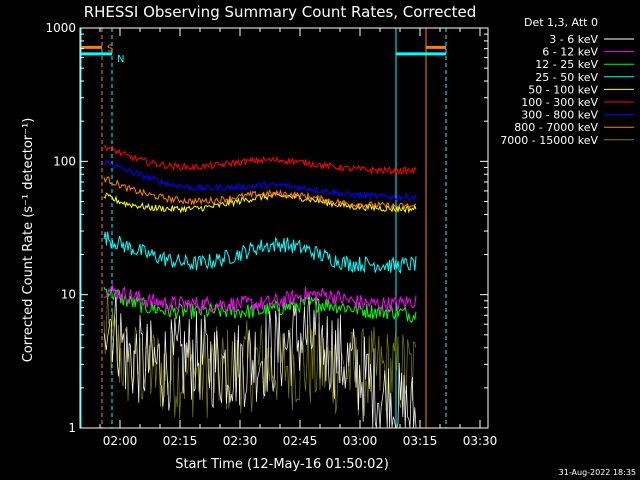  What do you see at coordinates (561, 22) in the screenshot?
I see `legend-title: Det 1,3, Att 0` at bounding box center [561, 22].